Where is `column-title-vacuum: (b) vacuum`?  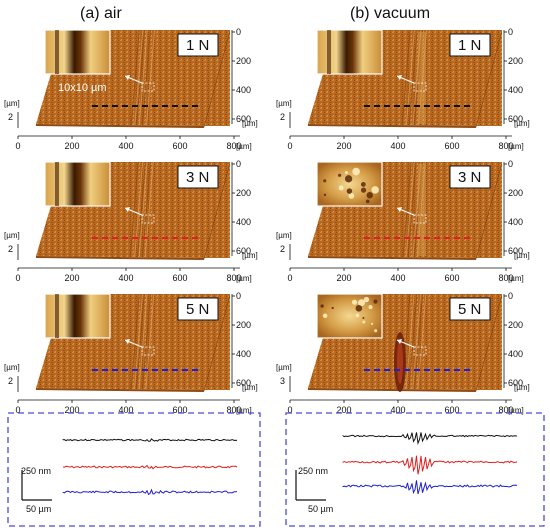 column-title-vacuum: (b) vacuum is located at coordinates (390, 13).